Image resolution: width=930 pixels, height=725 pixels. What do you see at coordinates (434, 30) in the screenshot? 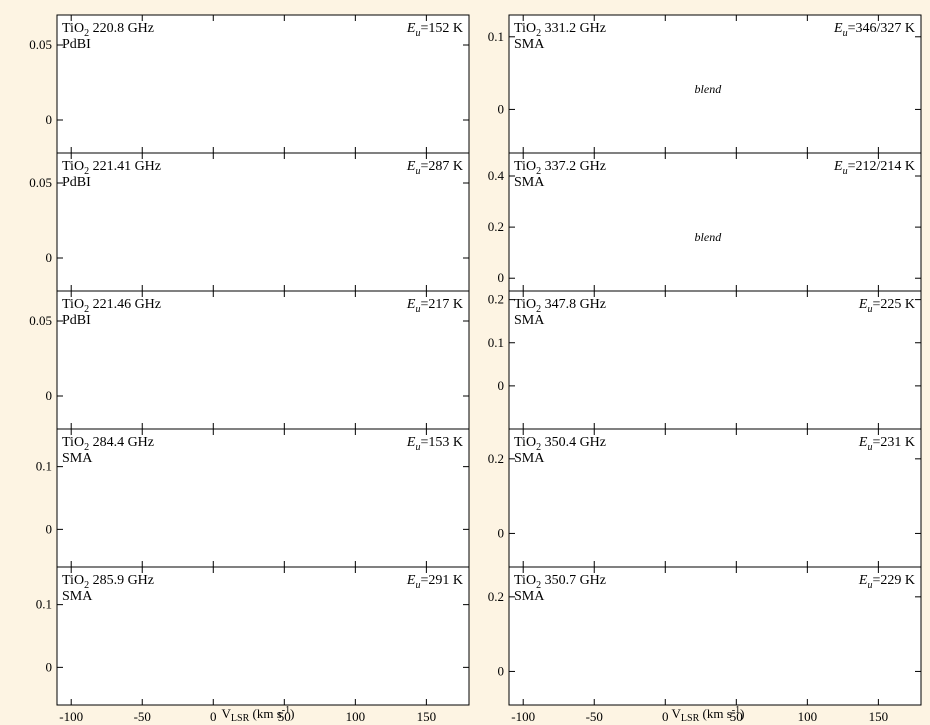
I see `upper-energy-label: Eu=152 K` at bounding box center [434, 30].